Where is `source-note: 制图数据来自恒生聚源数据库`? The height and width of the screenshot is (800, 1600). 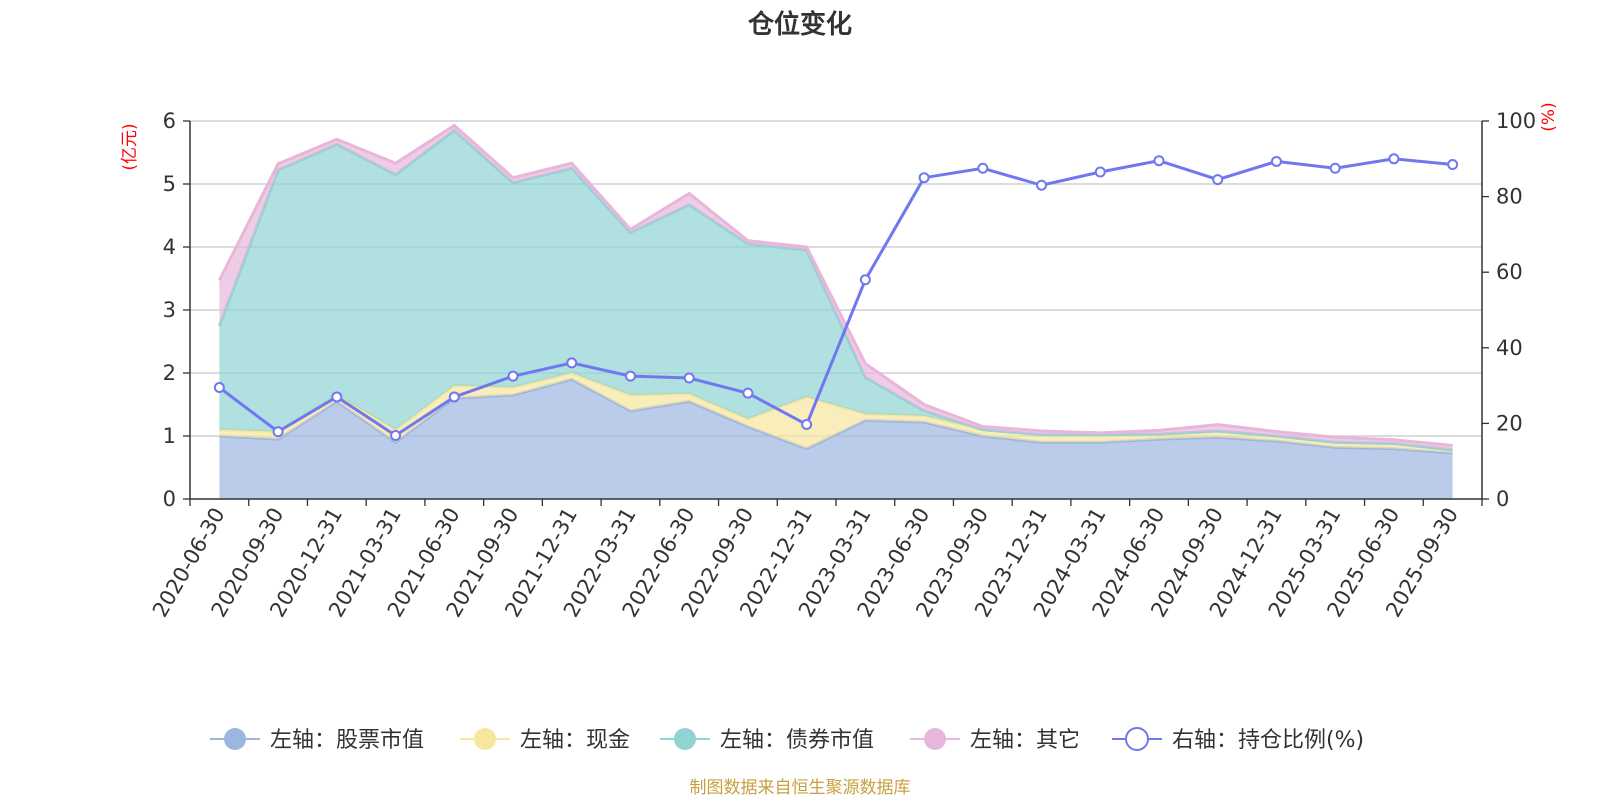 source-note: 制图数据来自恒生聚源数据库 is located at coordinates (800, 788).